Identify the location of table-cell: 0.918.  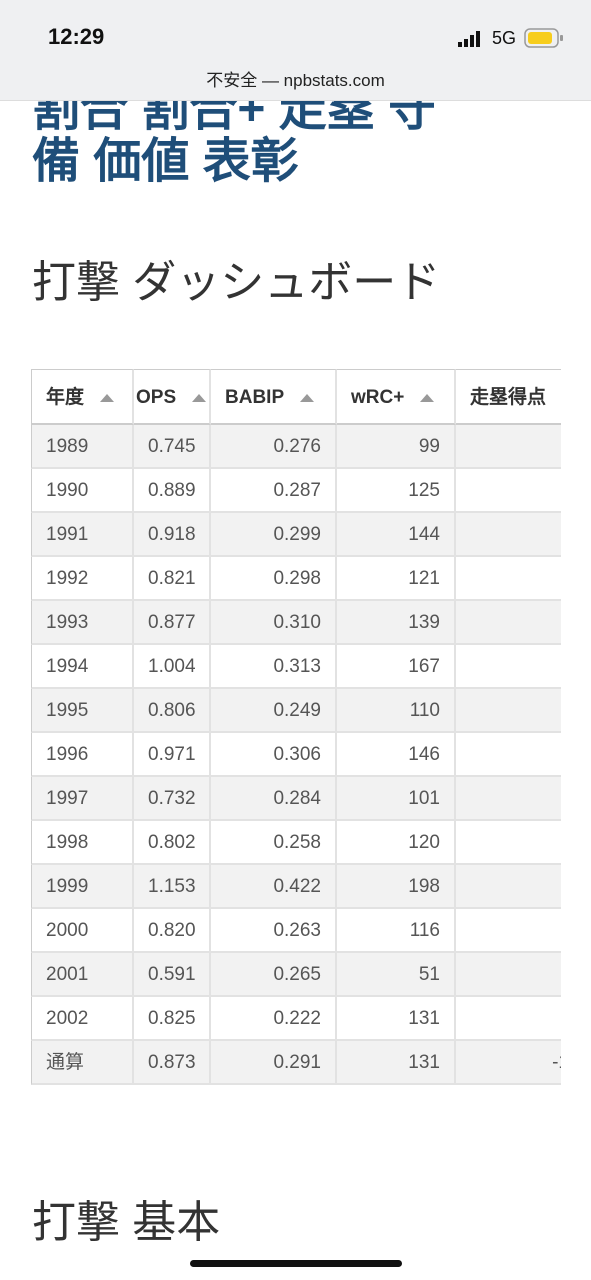
(172, 535).